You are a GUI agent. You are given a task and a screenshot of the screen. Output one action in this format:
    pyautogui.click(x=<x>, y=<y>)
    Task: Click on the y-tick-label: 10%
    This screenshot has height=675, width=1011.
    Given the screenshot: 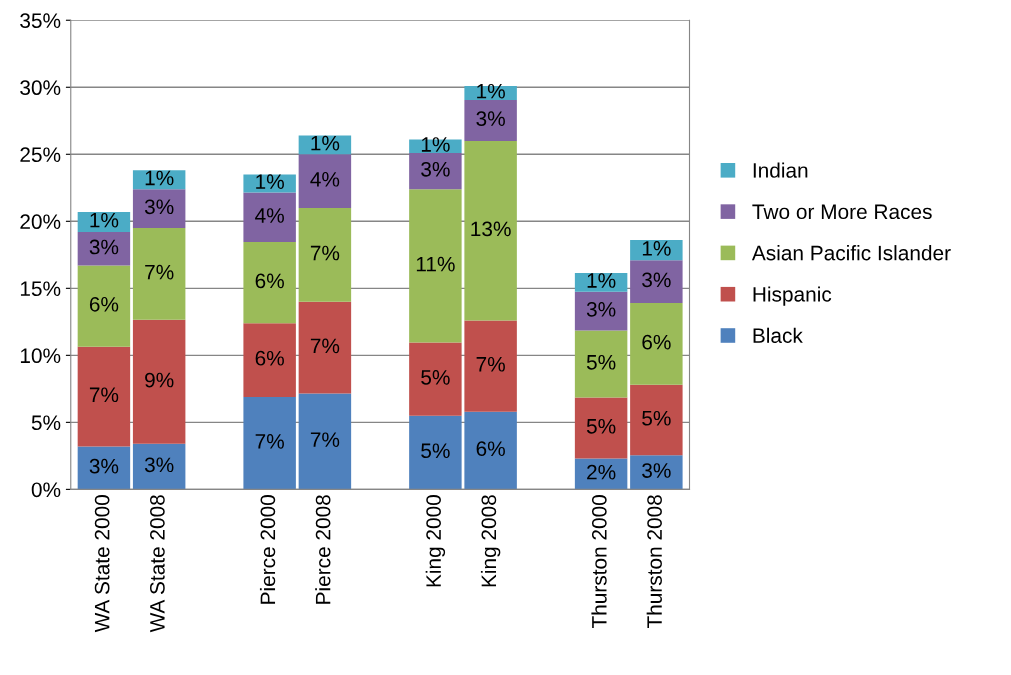 What is the action you would take?
    pyautogui.click(x=40, y=356)
    